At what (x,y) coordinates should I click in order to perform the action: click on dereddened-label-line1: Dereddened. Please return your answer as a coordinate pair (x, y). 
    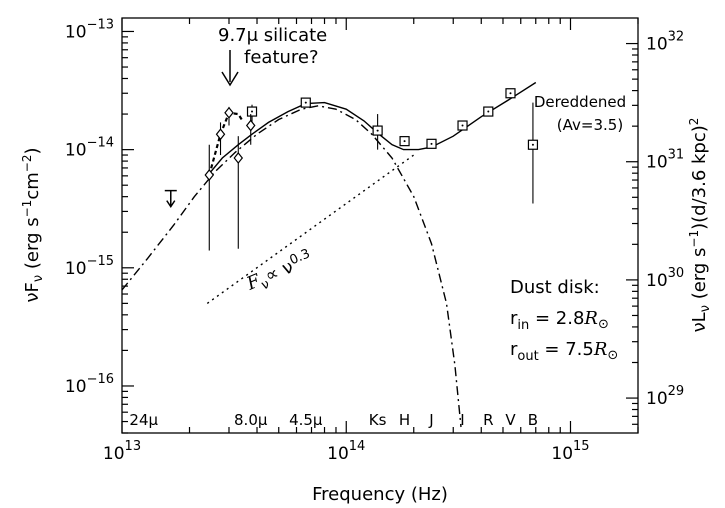
    Looking at the image, I should click on (580, 102).